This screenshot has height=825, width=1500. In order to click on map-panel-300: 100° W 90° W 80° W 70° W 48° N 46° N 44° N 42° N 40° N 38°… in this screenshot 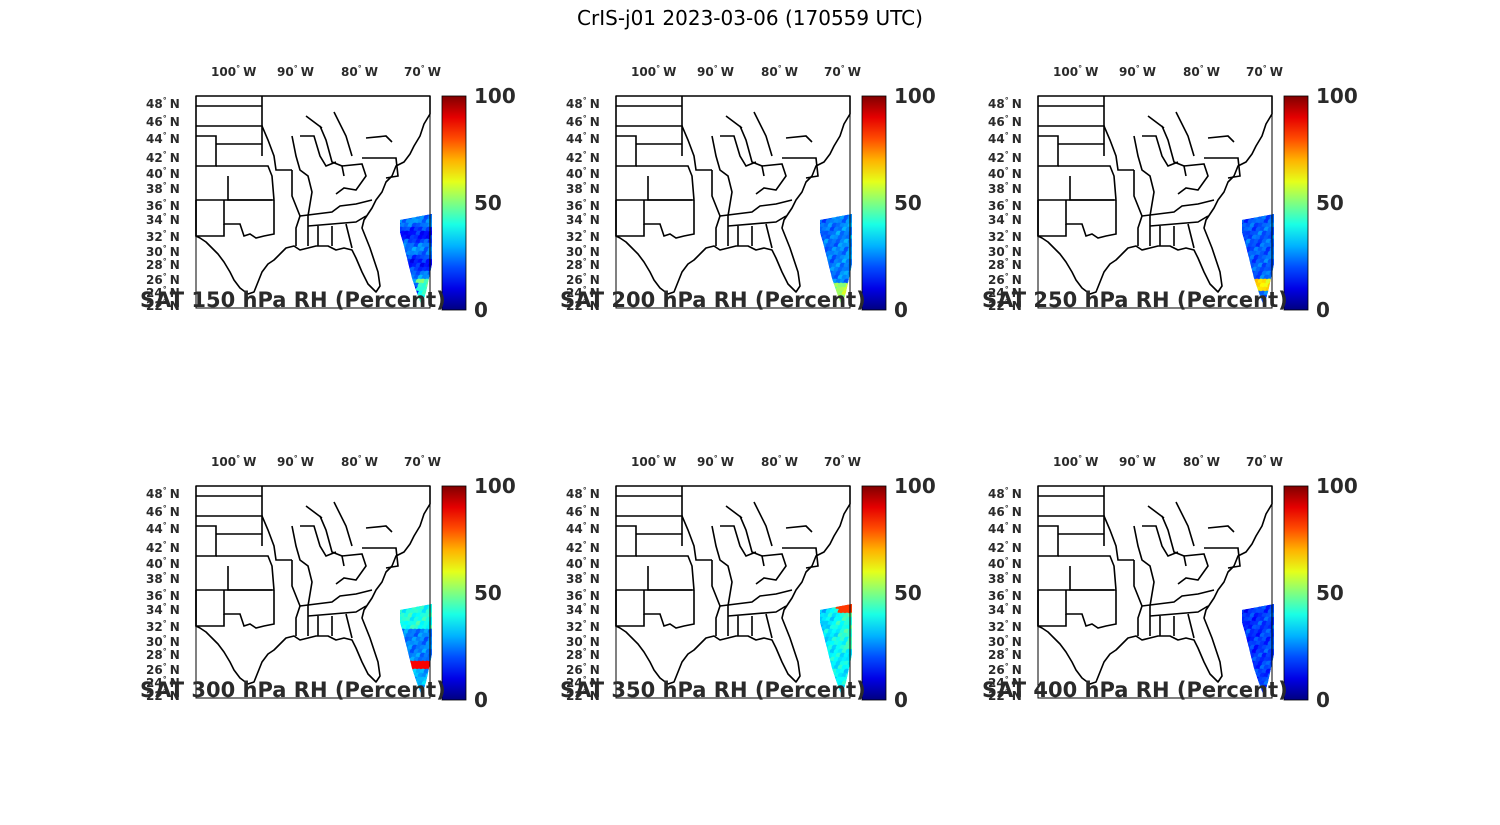, I will do `click(340, 600)`.